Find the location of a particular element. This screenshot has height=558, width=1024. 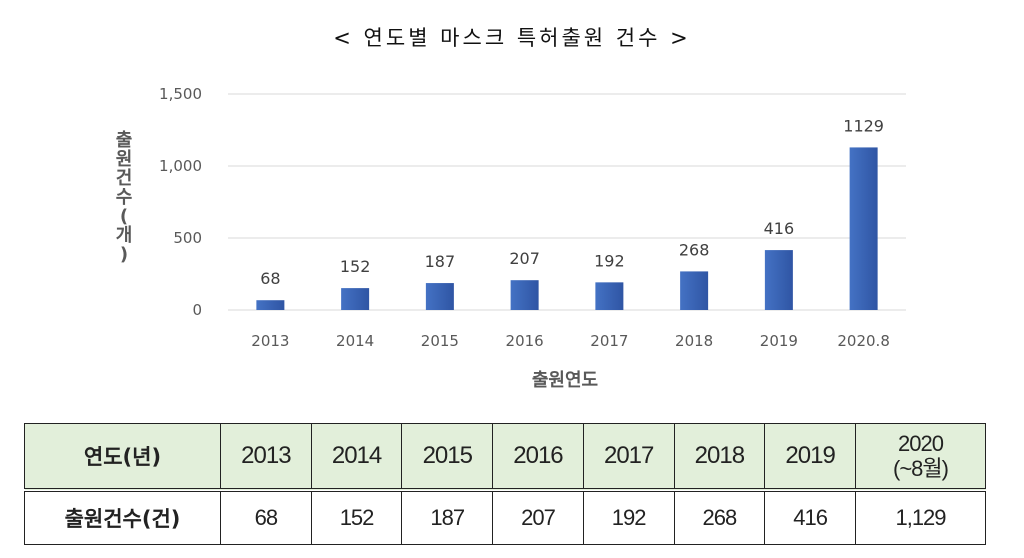

count-cell: 68 is located at coordinates (266, 517).